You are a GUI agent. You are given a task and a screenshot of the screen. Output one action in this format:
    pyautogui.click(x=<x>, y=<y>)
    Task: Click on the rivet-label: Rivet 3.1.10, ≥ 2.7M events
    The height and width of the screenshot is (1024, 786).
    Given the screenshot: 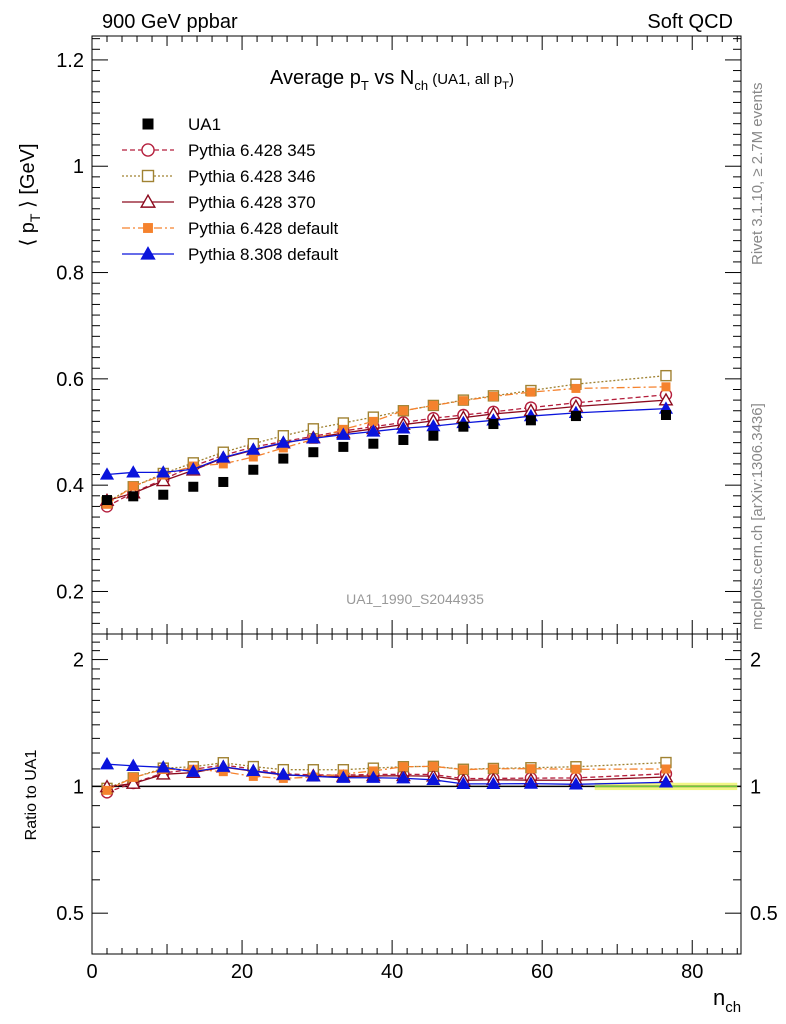 What is the action you would take?
    pyautogui.click(x=757, y=174)
    